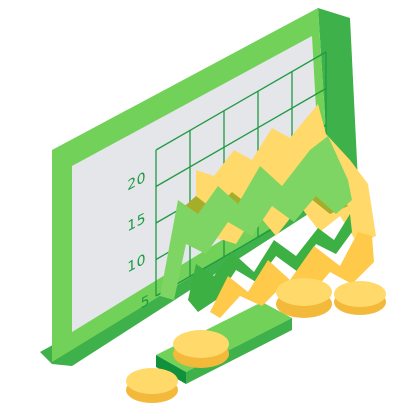 This screenshot has width=419, height=419. What do you see at coordinates (304, 292) in the screenshot?
I see `coin-right-front` at bounding box center [304, 292].